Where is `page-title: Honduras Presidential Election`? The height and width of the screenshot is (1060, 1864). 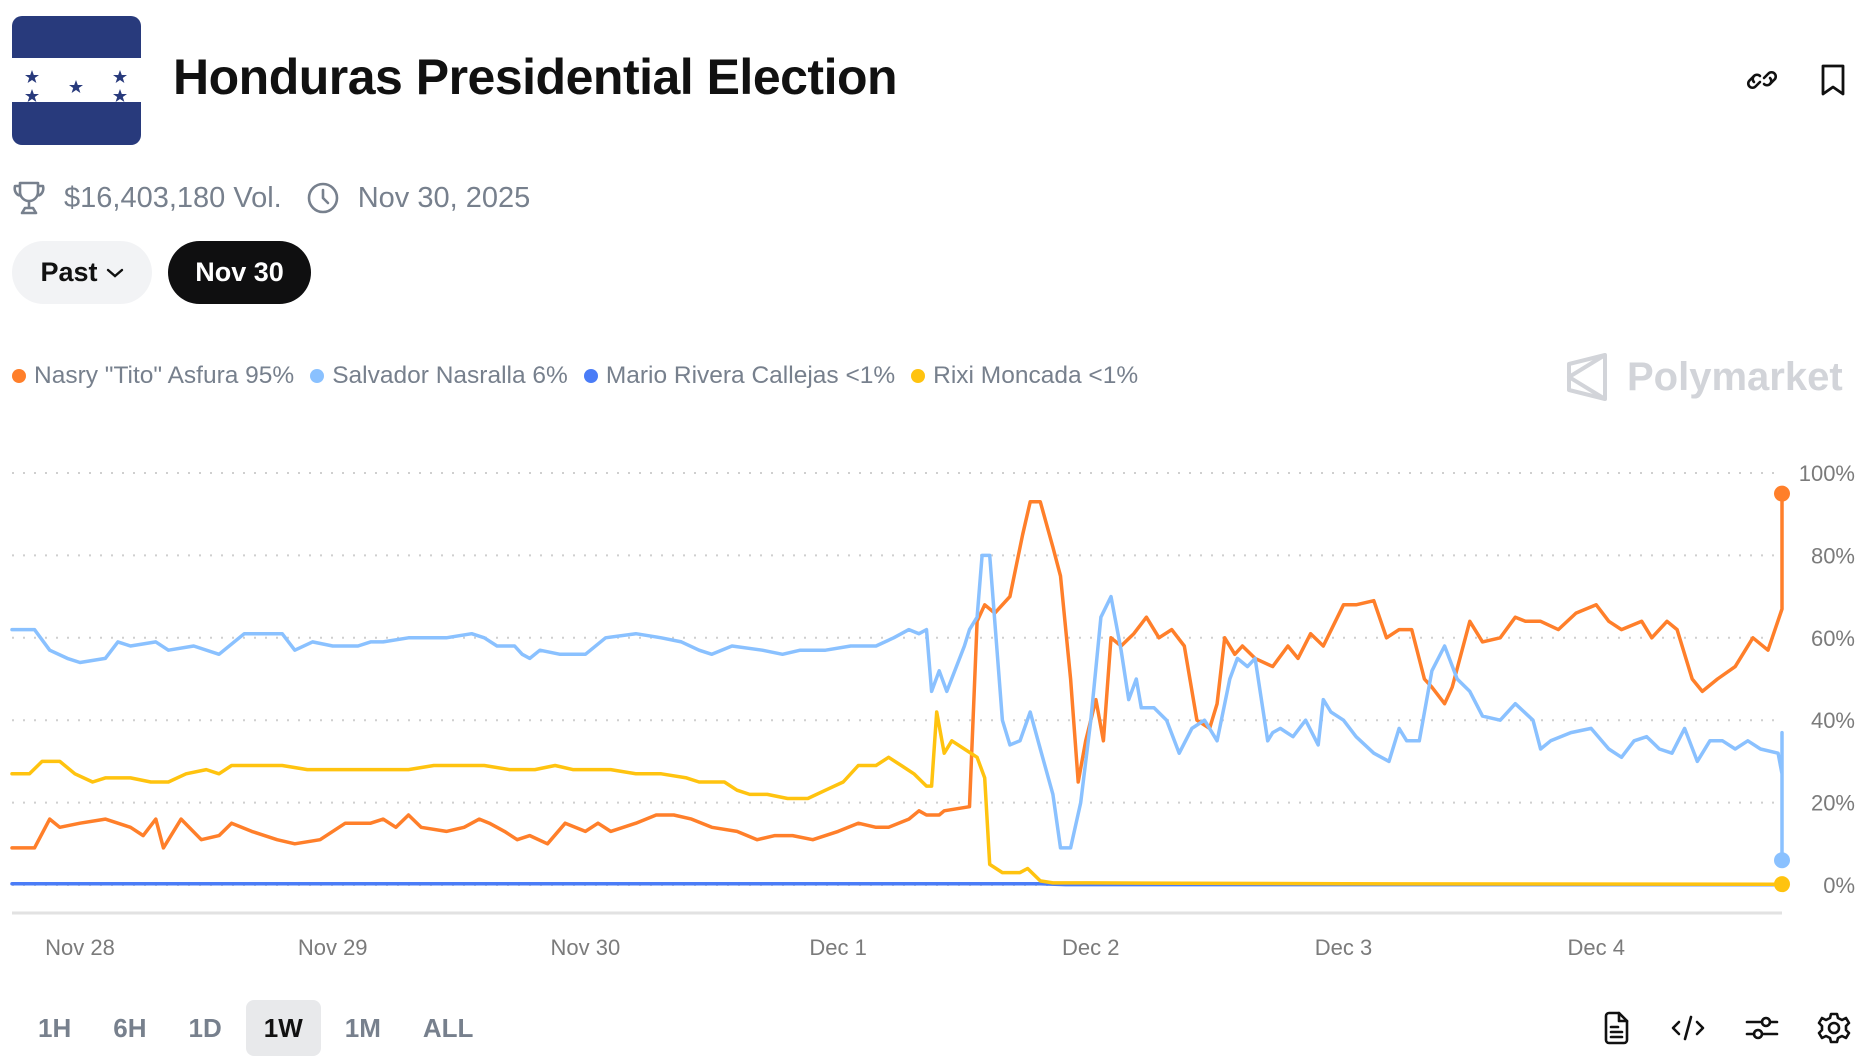
page-title: Honduras Presidential Election is located at coordinates (535, 77).